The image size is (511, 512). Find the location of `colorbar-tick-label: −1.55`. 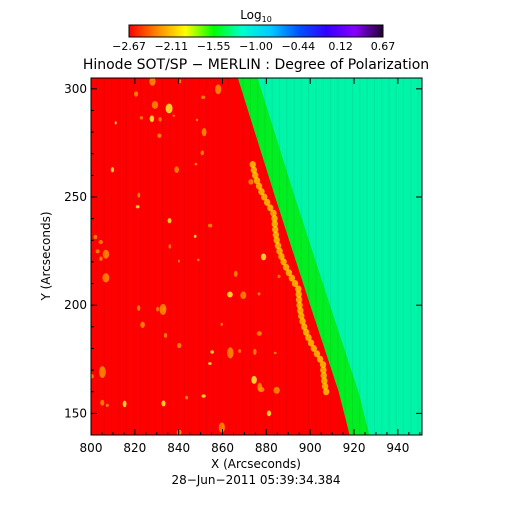

colorbar-tick-label: −1.55 is located at coordinates (214, 46).